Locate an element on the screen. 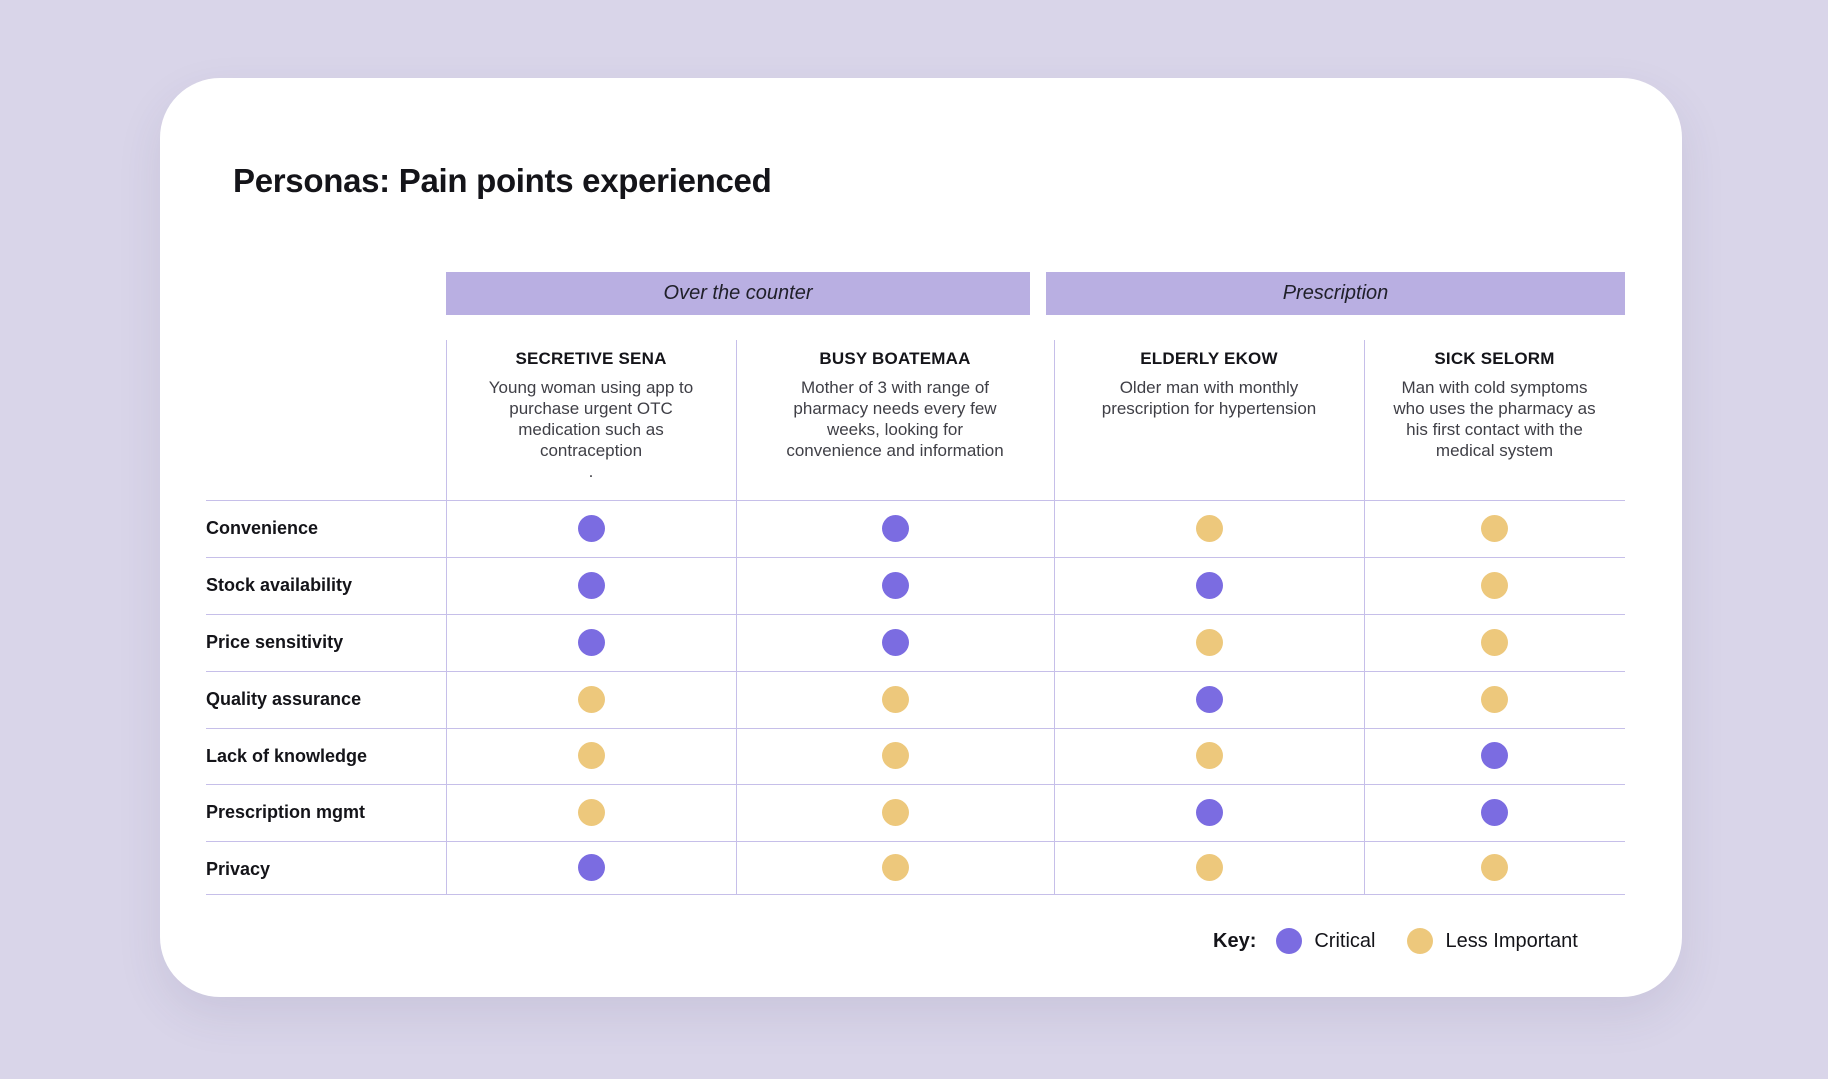 The height and width of the screenshot is (1079, 1828). group-header-prescription: Prescription is located at coordinates (1335, 293).